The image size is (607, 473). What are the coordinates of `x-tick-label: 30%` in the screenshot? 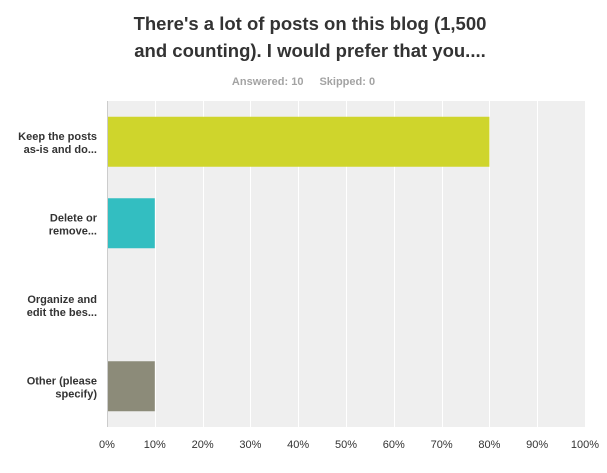 It's located at (250, 445).